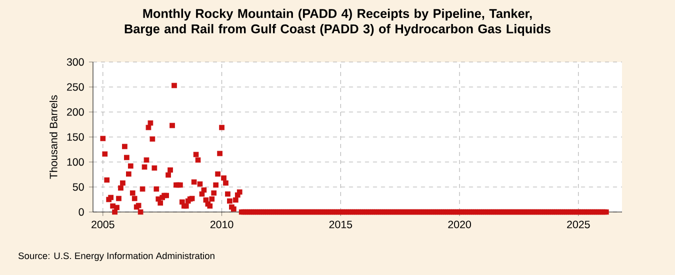 The image size is (675, 275). Describe the element at coordinates (578, 224) in the screenshot. I see `x-tick-label: 2025` at that location.